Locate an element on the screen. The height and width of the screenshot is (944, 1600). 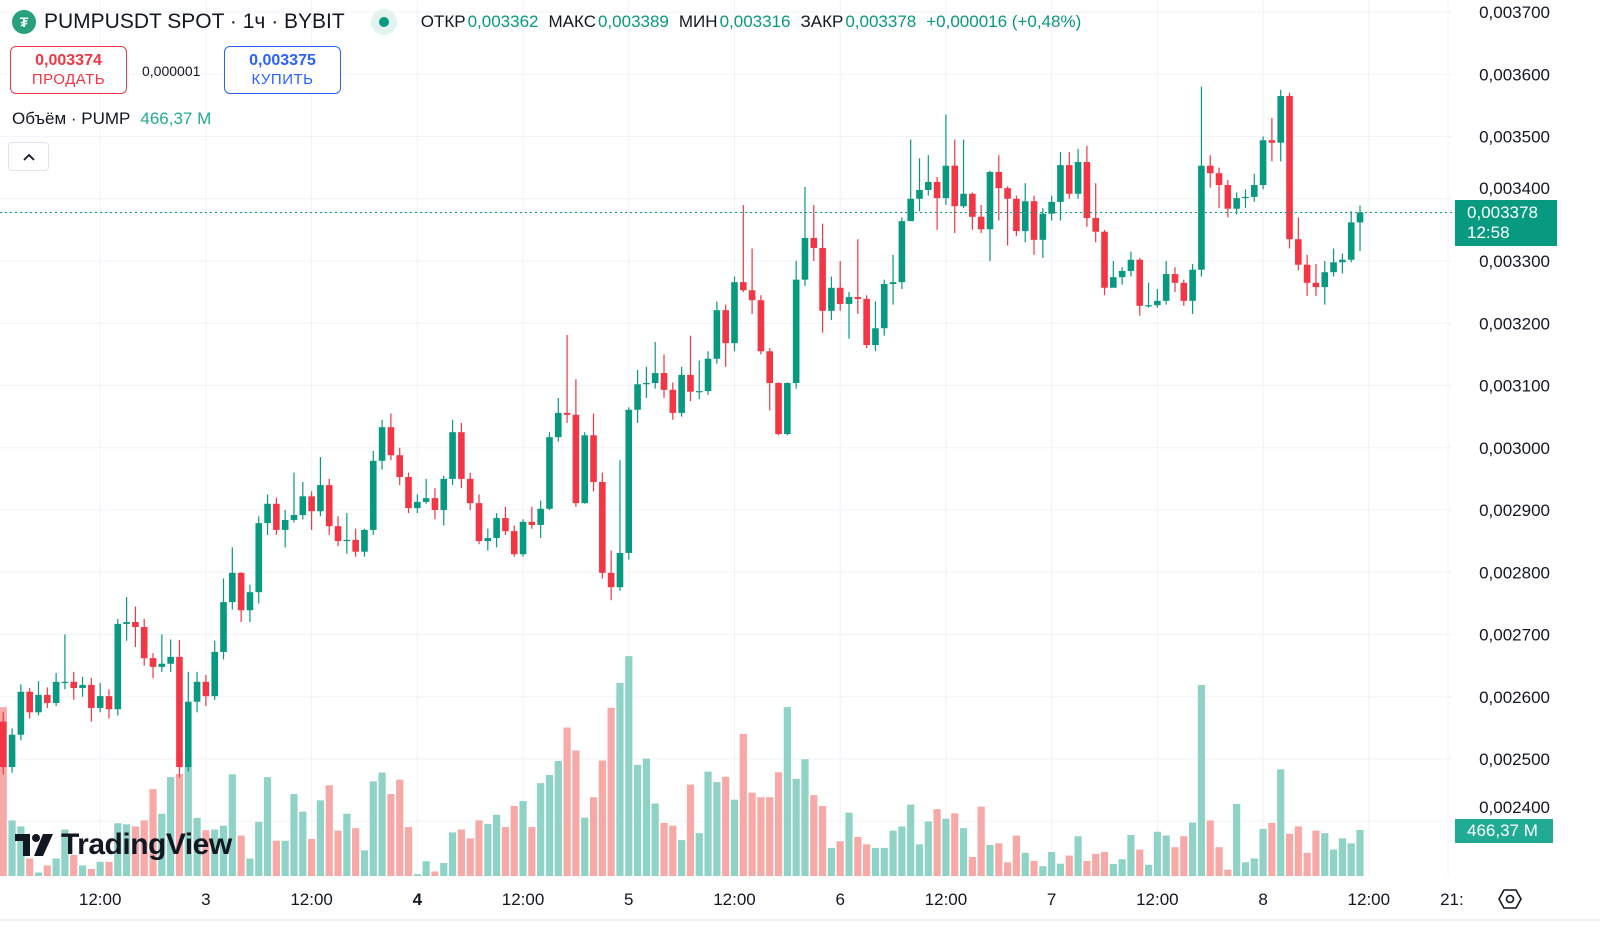
price-tick-label: 0,003300 is located at coordinates (1514, 261).